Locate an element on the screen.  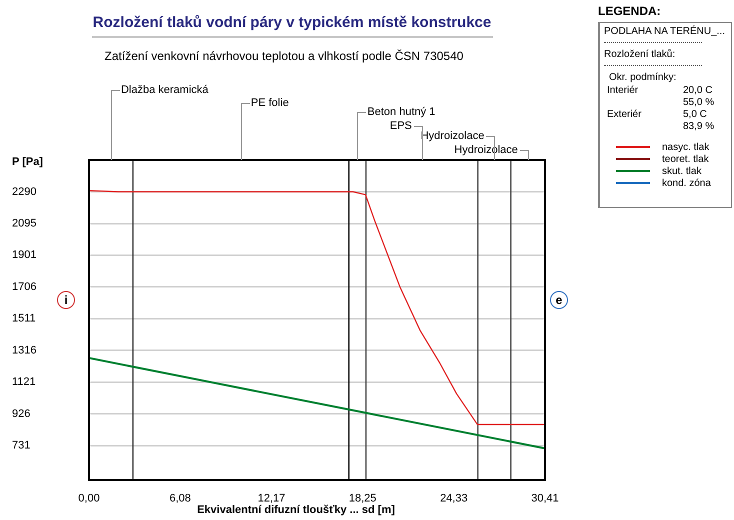
x-axis-title: Ekvivalentní difuzní tloušťky ... sd [m] is located at coordinates (296, 510).